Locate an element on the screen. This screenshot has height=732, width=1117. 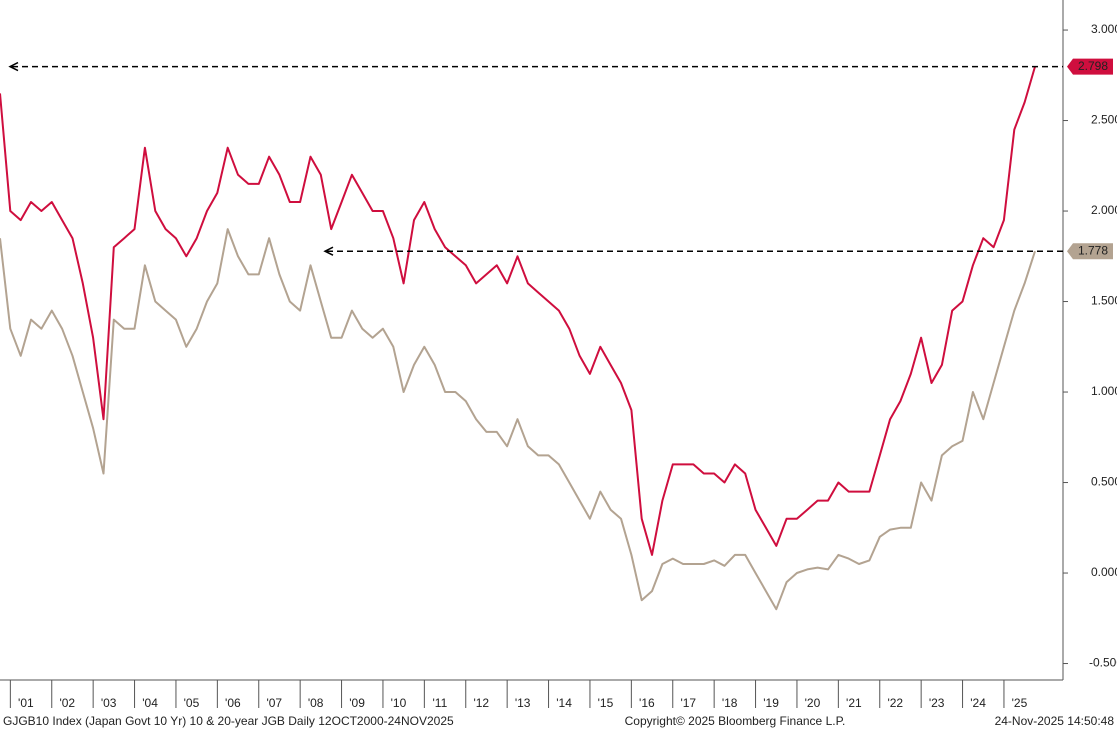
x-tick-label: '05 is located at coordinates (192, 703).